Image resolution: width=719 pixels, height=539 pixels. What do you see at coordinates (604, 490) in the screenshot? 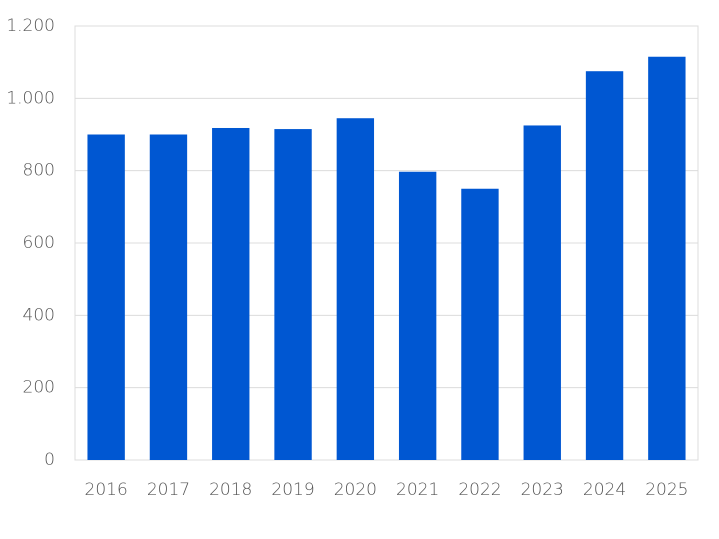
I see `x-tick-label: 2024` at bounding box center [604, 490].